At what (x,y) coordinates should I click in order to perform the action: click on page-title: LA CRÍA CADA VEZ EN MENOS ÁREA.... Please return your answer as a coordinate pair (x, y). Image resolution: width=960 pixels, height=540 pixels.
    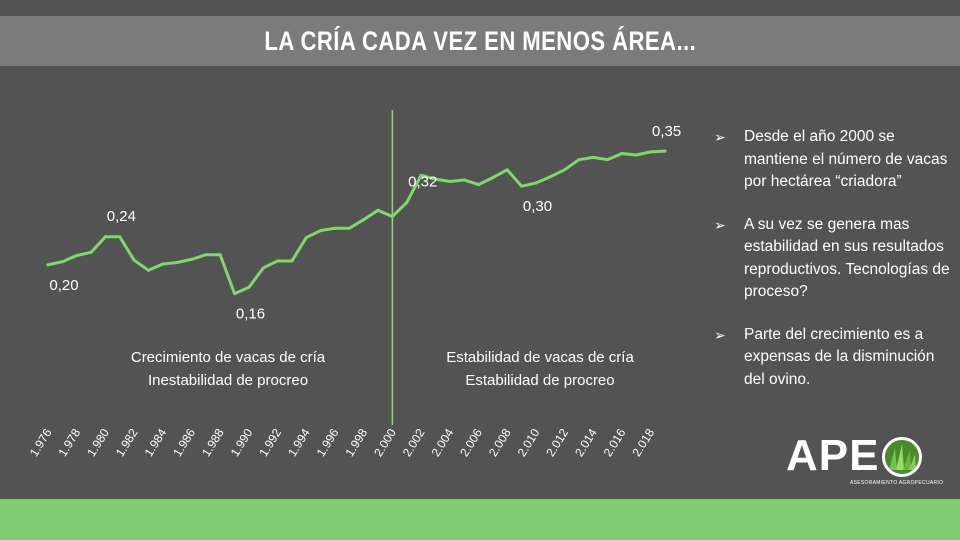
    Looking at the image, I should click on (480, 40).